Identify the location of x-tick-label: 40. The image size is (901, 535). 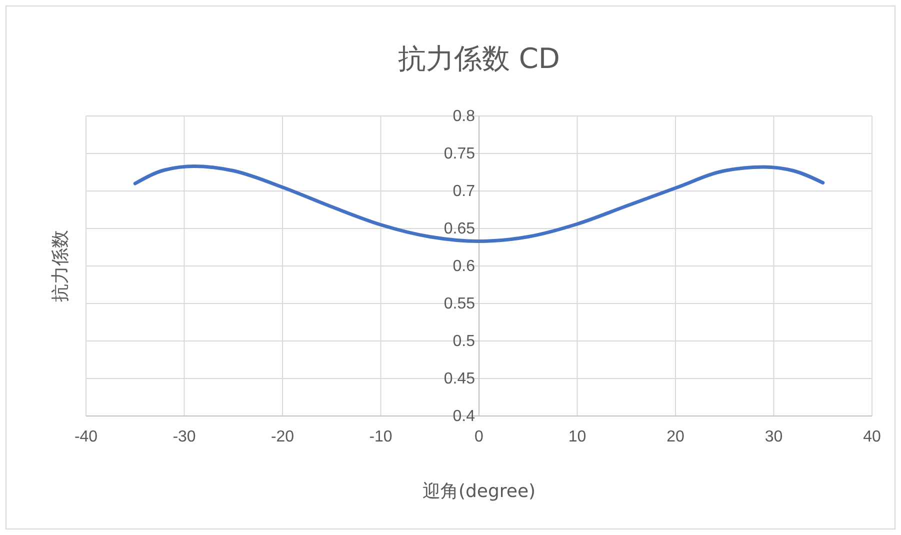
(872, 437).